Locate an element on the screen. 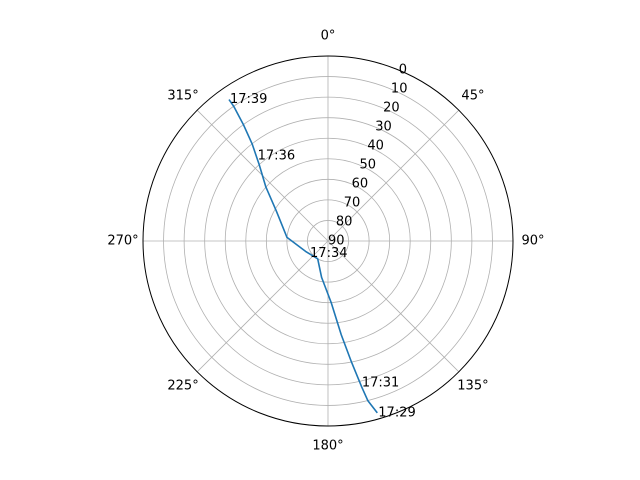 The height and width of the screenshot is (480, 640). r-tick-label-70: 70 is located at coordinates (352, 203).